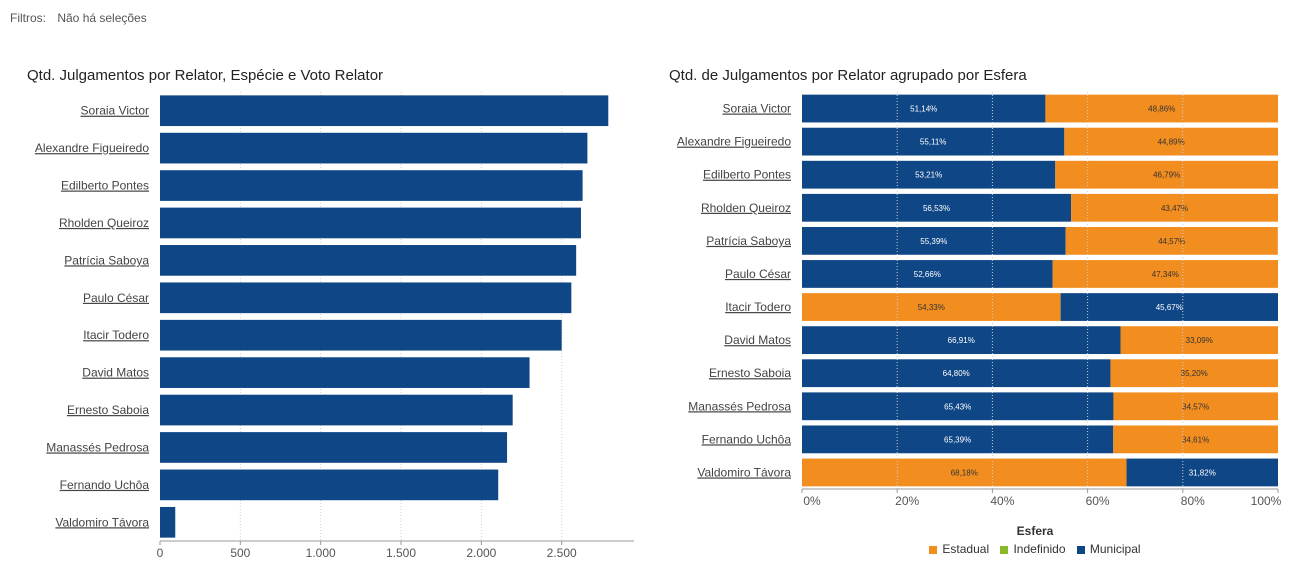 The height and width of the screenshot is (577, 1298). Describe the element at coordinates (368, 260) in the screenshot. I see `bar-patricia-saboya` at that location.